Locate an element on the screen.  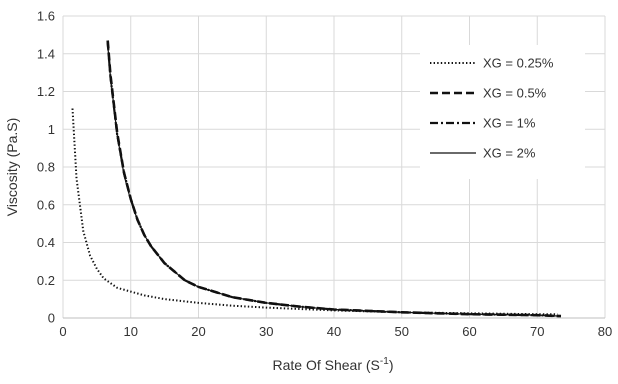
legend-background is located at coordinates (502, 112).